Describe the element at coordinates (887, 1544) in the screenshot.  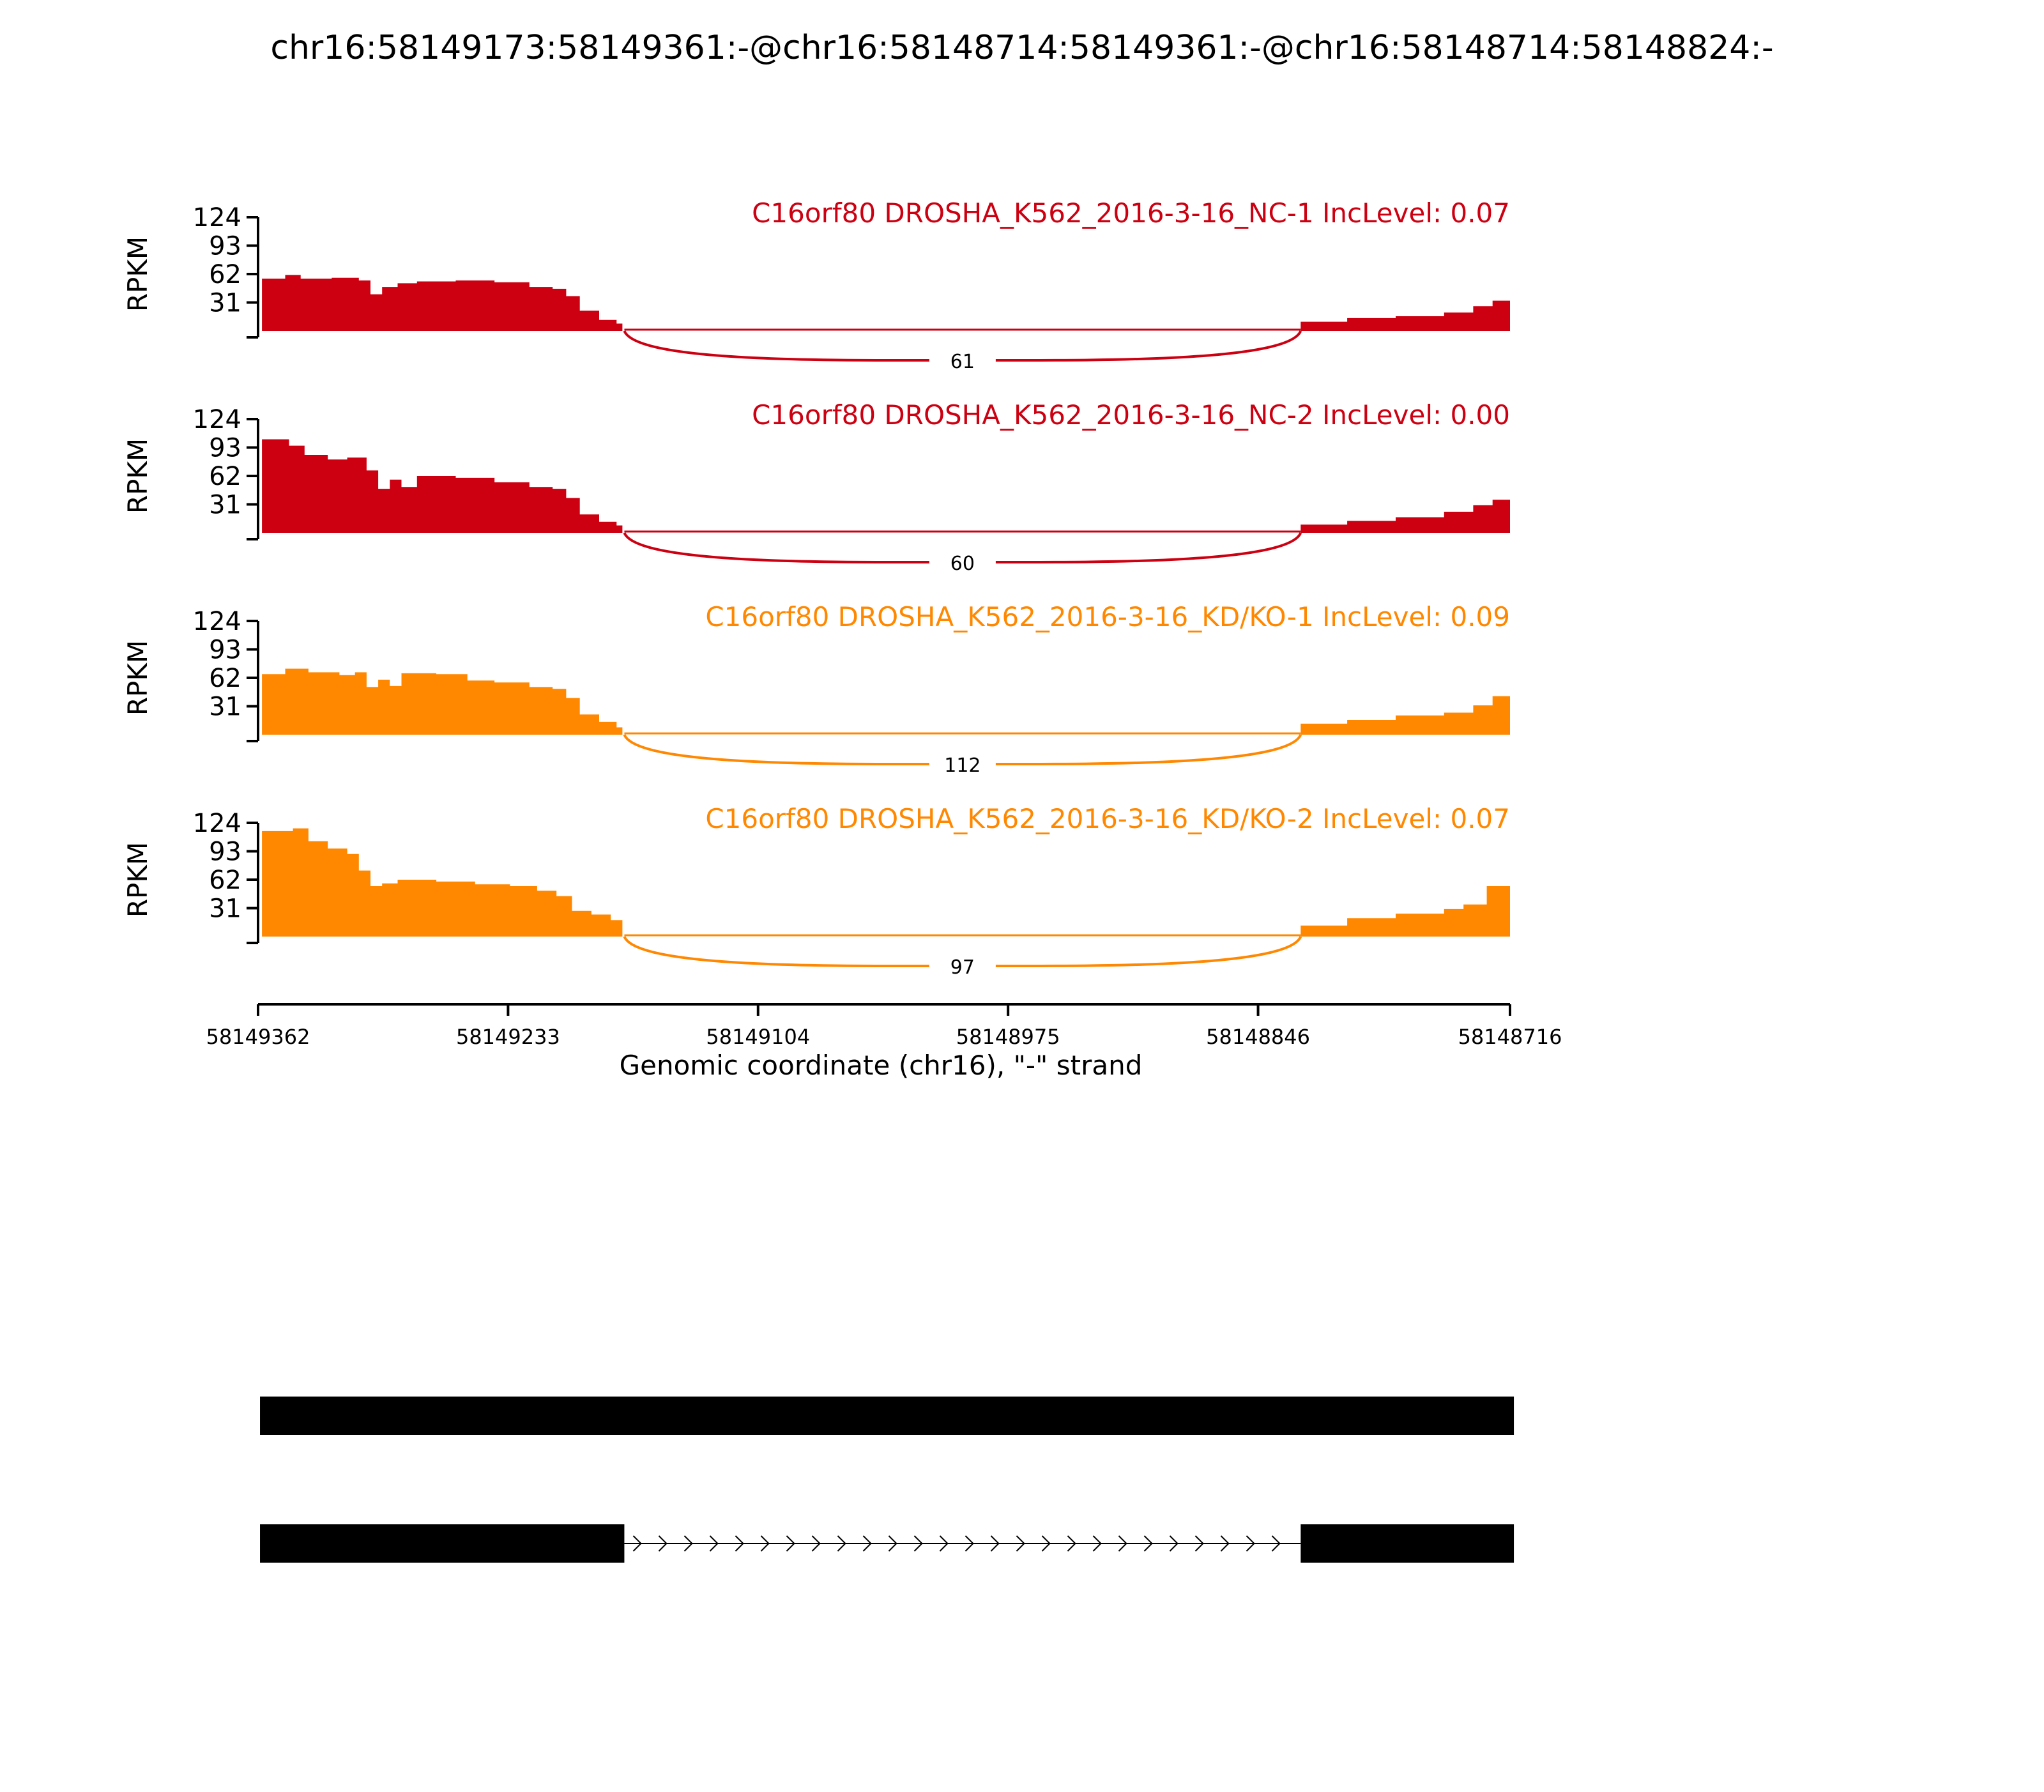
I see `skipping-isoform` at that location.